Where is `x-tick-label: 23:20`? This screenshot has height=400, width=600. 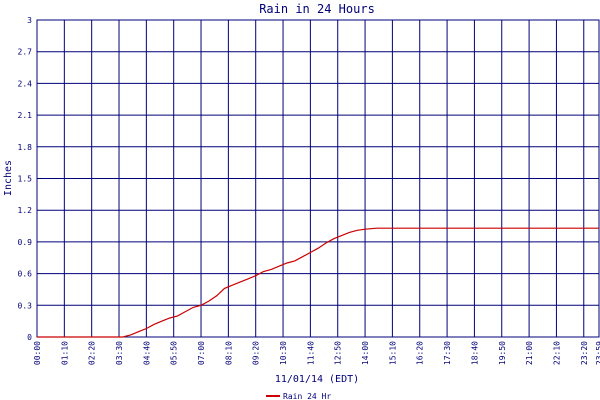
x-tick-label: 23:20 is located at coordinates (584, 353).